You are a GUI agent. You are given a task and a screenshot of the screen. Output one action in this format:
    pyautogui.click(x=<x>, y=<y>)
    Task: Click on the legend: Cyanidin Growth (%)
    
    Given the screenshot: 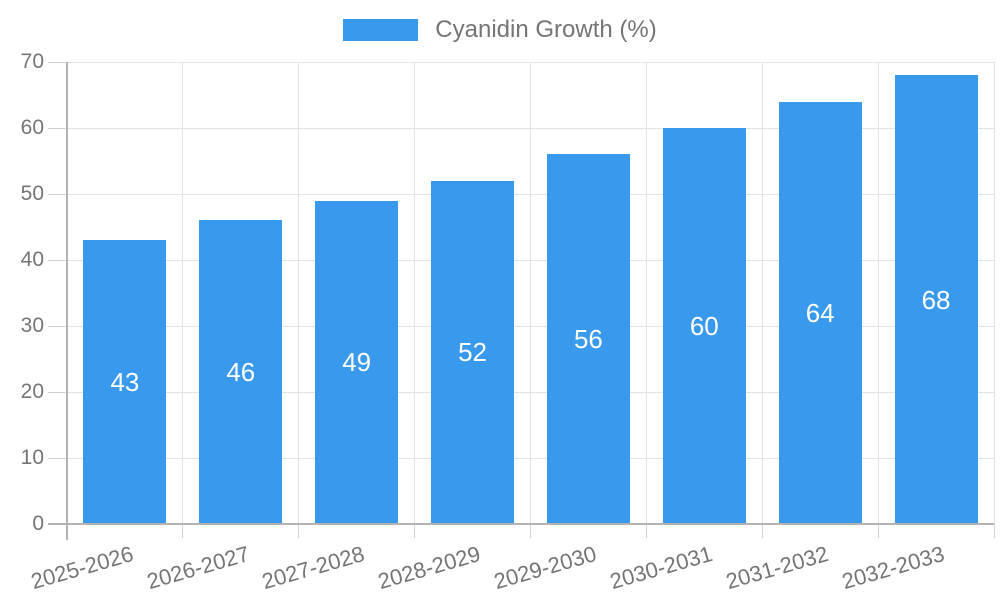 What is the action you would take?
    pyautogui.click(x=500, y=29)
    